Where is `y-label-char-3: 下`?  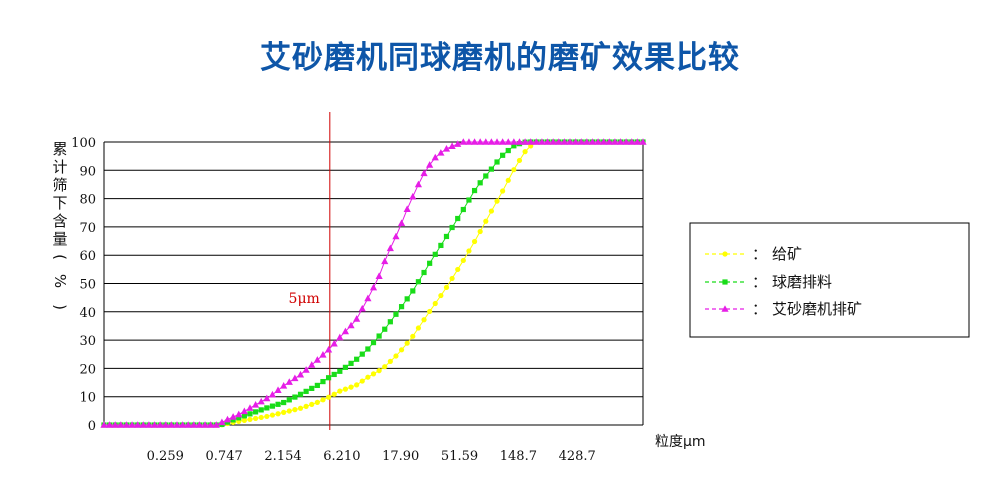 y-label-char-3: 下 is located at coordinates (59, 203).